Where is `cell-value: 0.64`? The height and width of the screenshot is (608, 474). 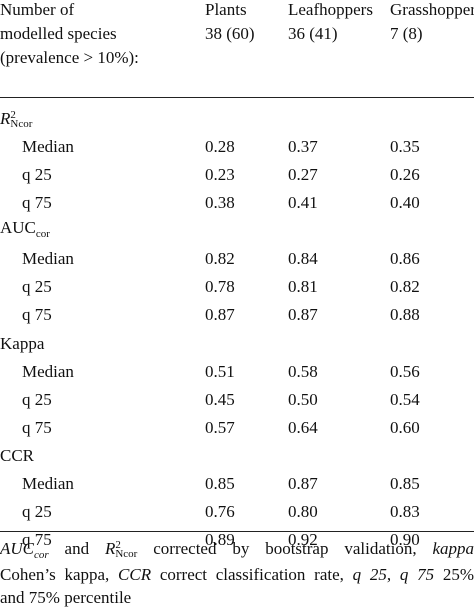 cell-value: 0.64 is located at coordinates (303, 427).